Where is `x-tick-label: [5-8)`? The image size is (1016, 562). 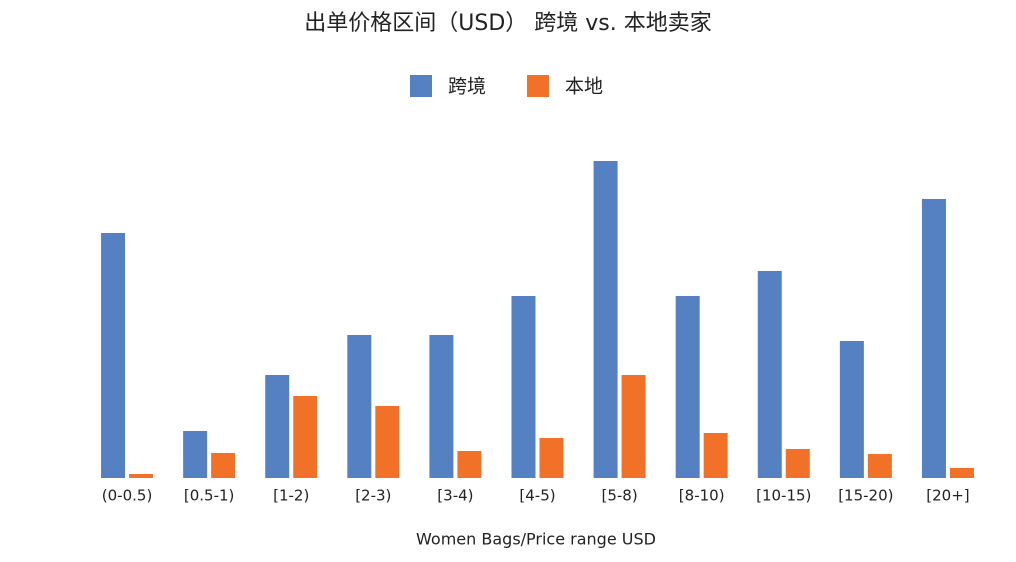
x-tick-label: [5-8) is located at coordinates (619, 496).